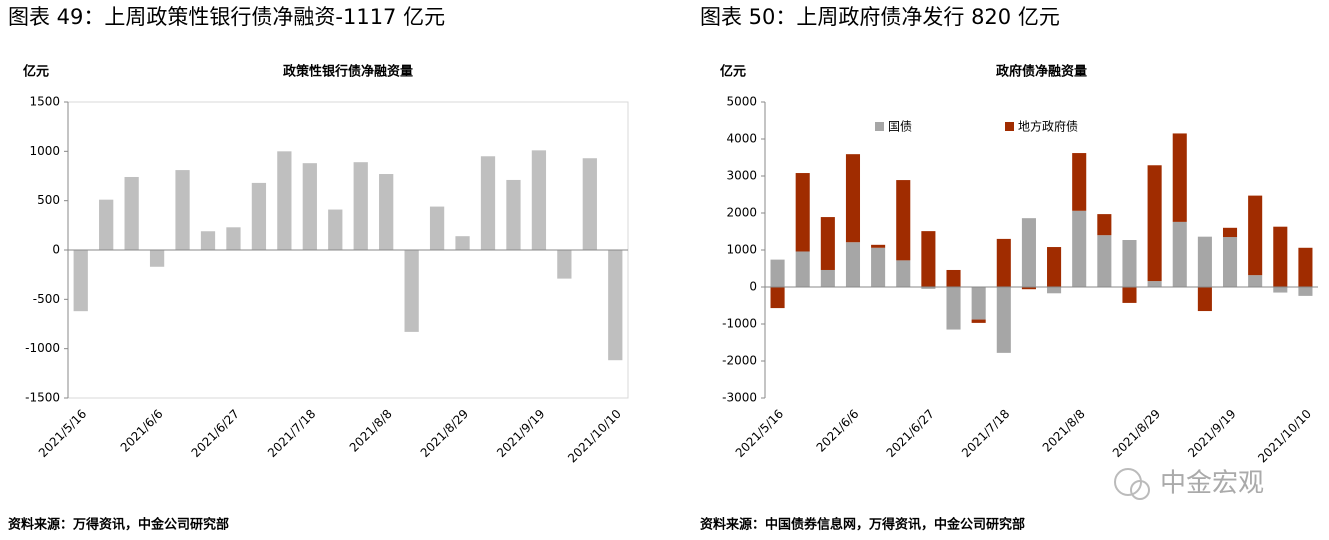 The width and height of the screenshot is (1329, 540). I want to click on y-tick-label: 2000, so click(741, 213).